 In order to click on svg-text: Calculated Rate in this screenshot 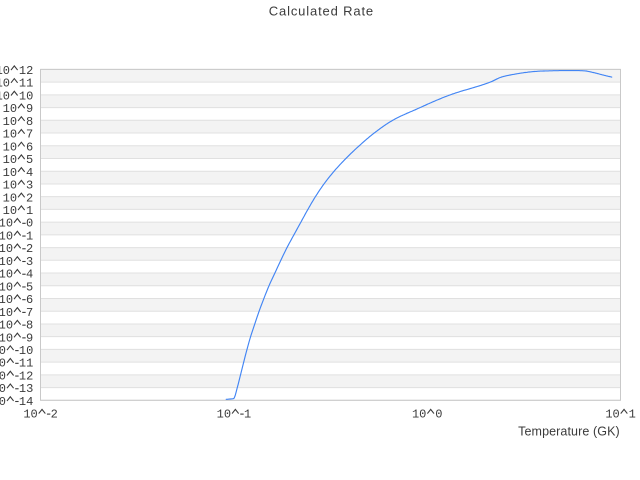, I will do `click(321, 10)`.